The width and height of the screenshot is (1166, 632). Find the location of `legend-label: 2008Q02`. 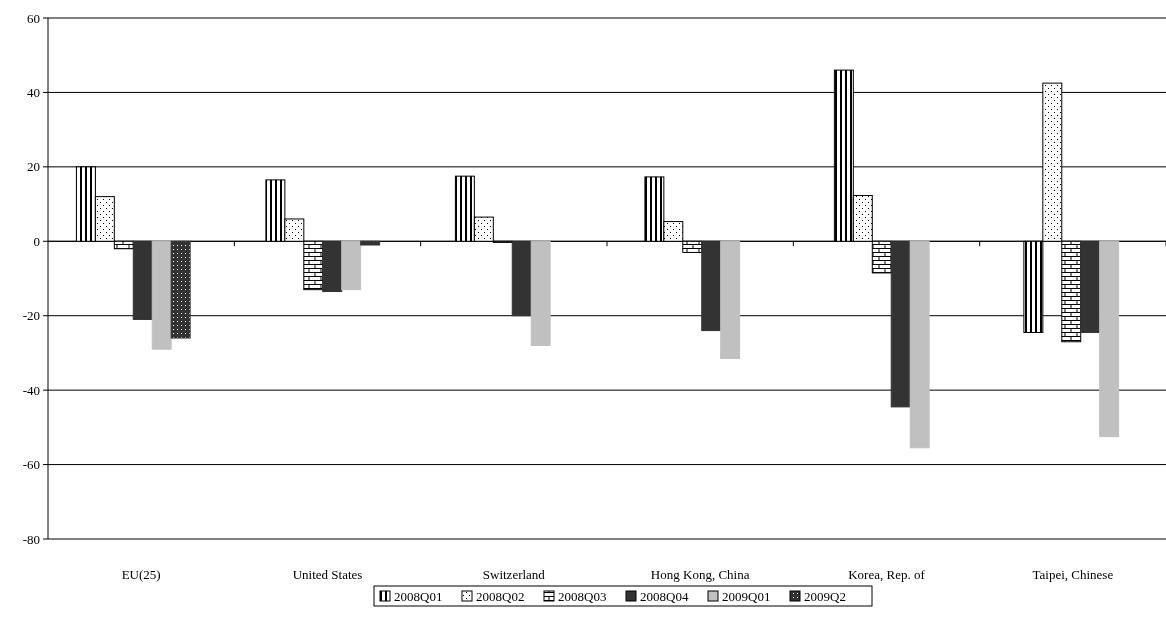

legend-label: 2008Q02 is located at coordinates (500, 596).